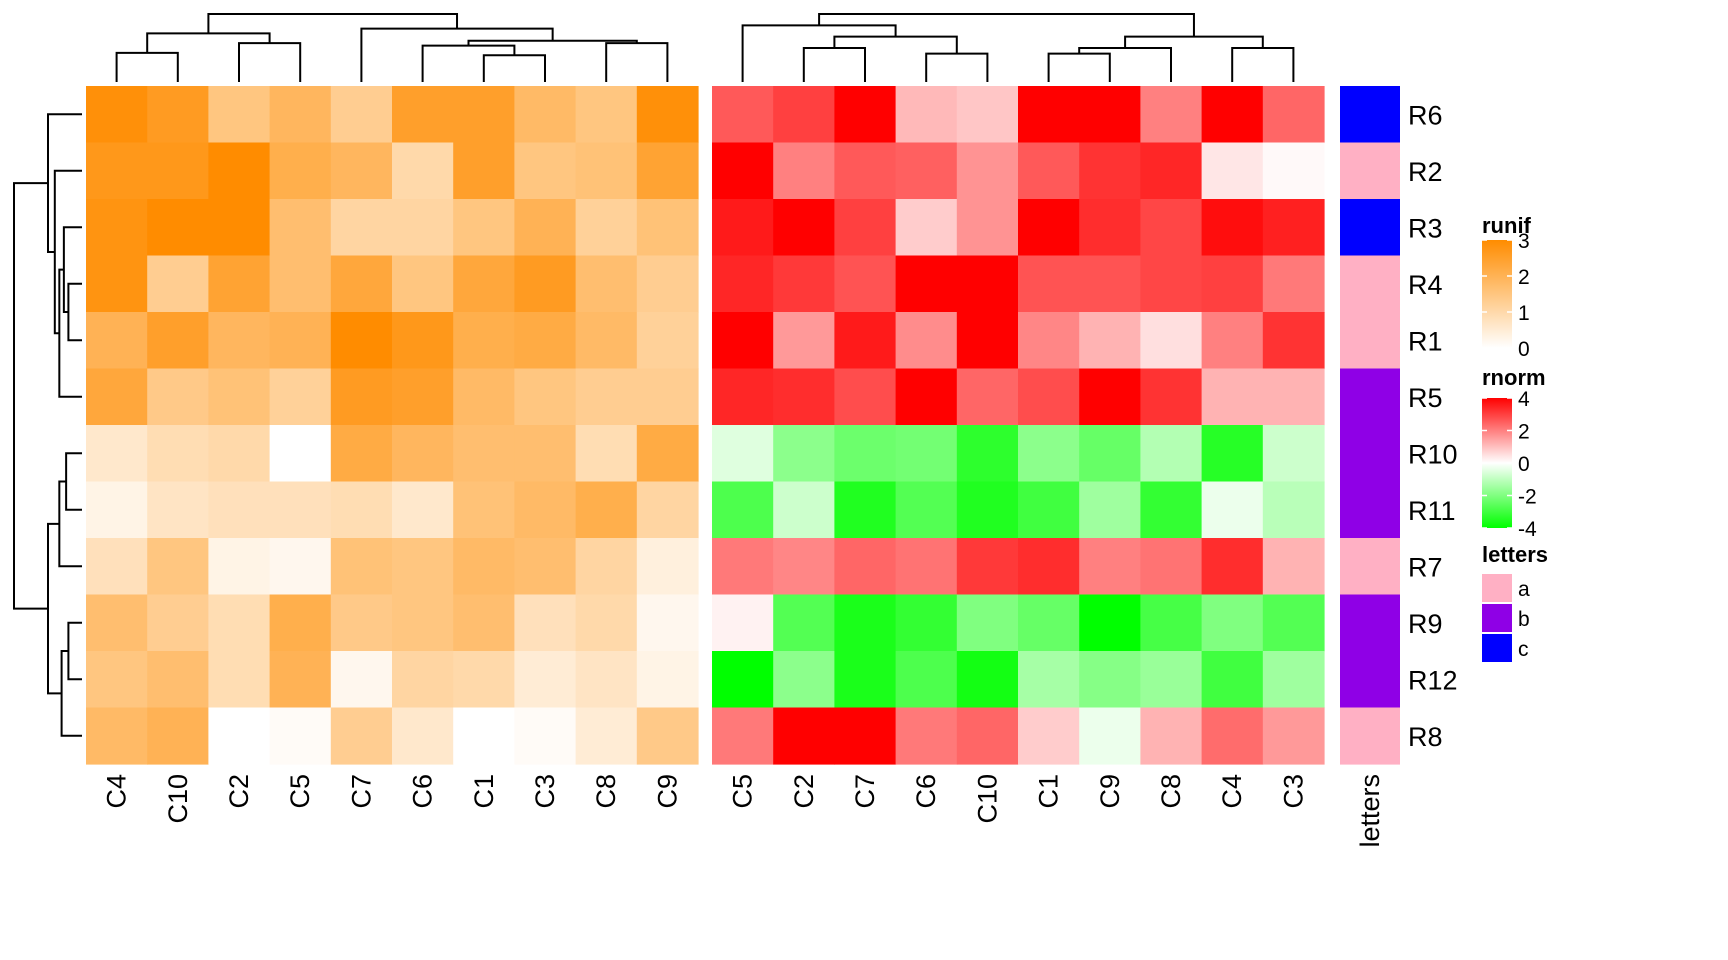  Describe the element at coordinates (361, 567) in the screenshot. I see `heatmap-cell-runif-R7-C7` at that location.